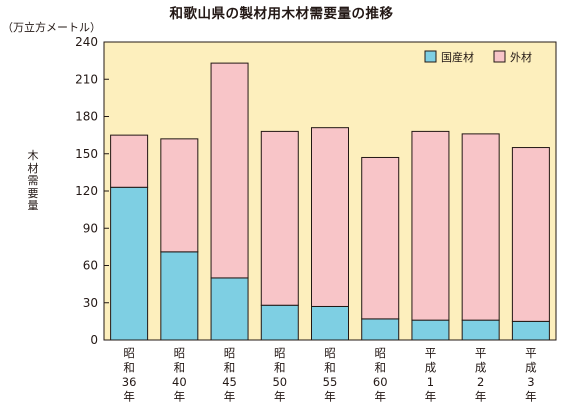 The image size is (563, 412). What do you see at coordinates (430, 382) in the screenshot?
I see `x-tick-label: 1` at bounding box center [430, 382].